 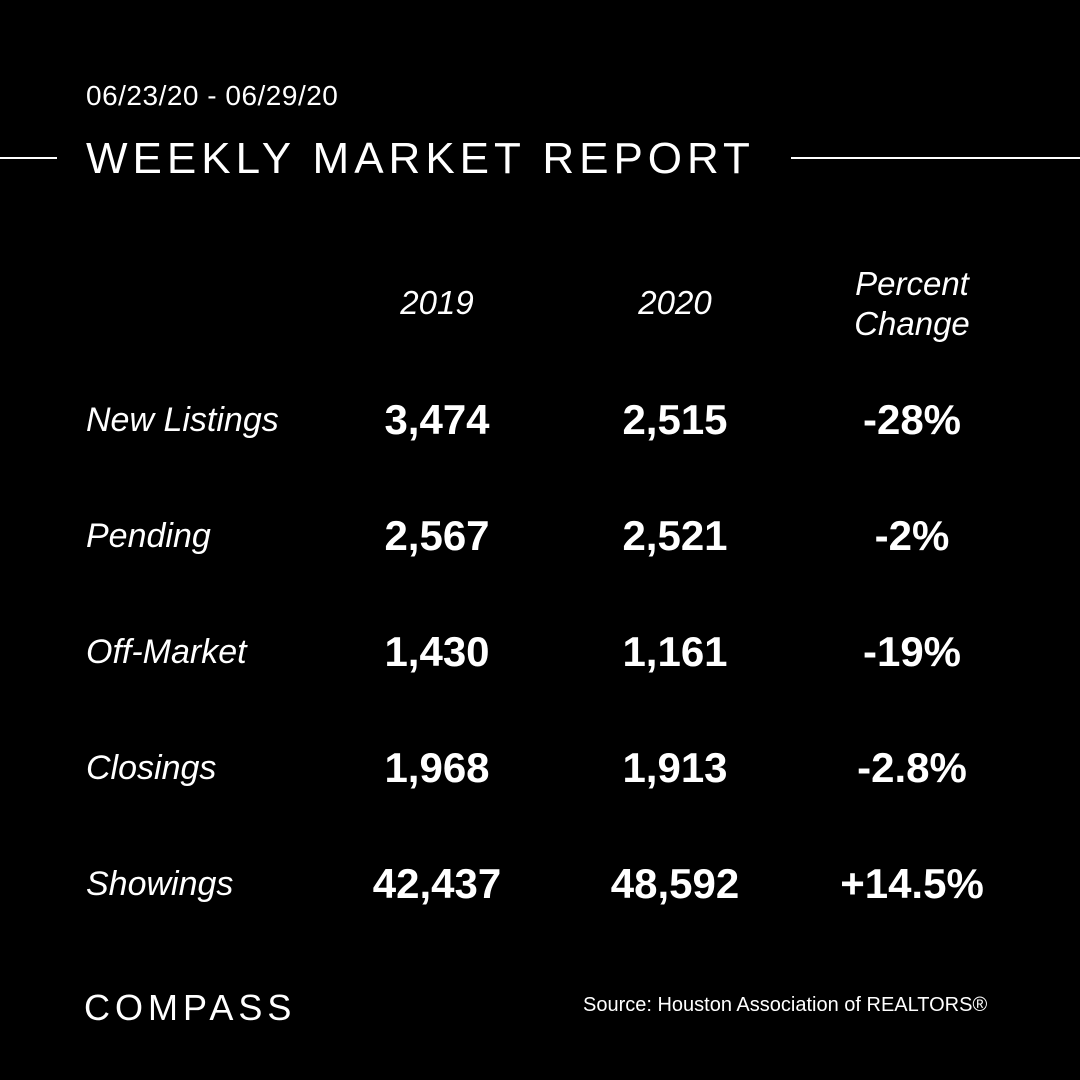 What do you see at coordinates (675, 767) in the screenshot?
I see `cell-closings-2020: 1,913` at bounding box center [675, 767].